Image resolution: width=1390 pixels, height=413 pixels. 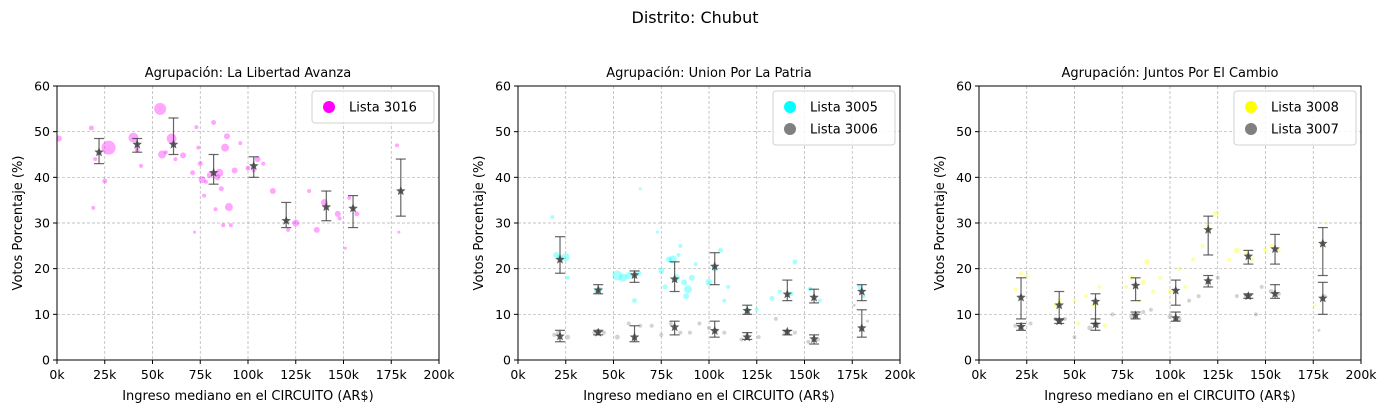 I want to click on x-tick-label: 150k, so click(x=344, y=374).